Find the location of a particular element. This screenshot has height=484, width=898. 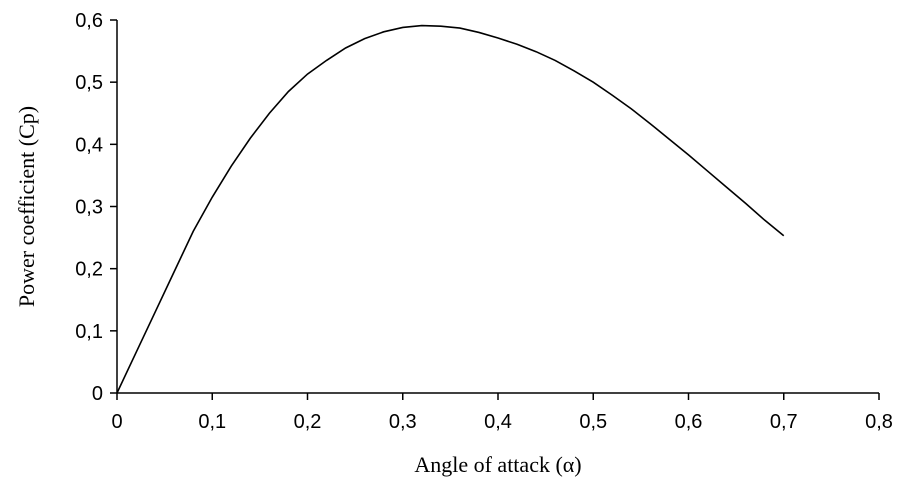

x-tick-label: 0,3 is located at coordinates (403, 422).